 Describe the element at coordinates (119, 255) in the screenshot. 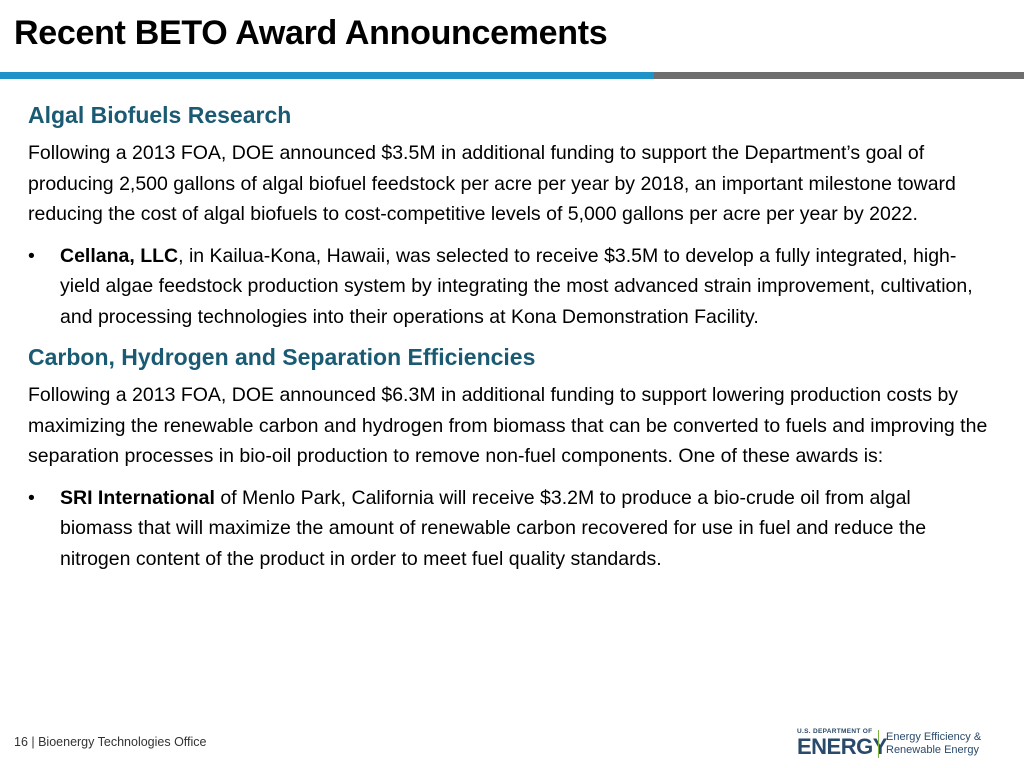

I see `bullet-bold-org: Cellana, LLC` at that location.